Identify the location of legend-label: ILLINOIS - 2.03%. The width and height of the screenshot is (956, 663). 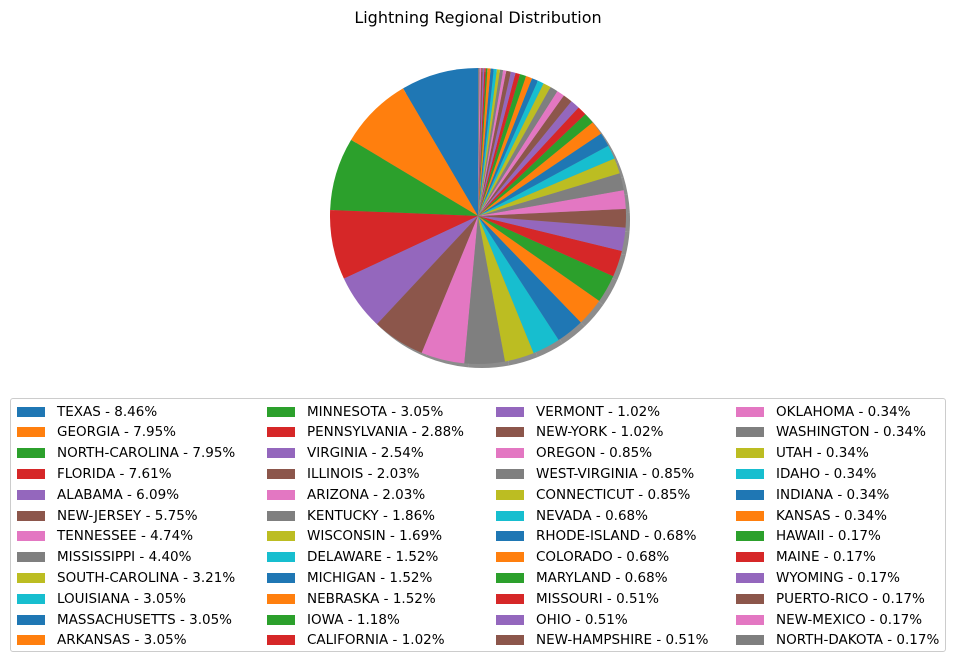
(363, 473).